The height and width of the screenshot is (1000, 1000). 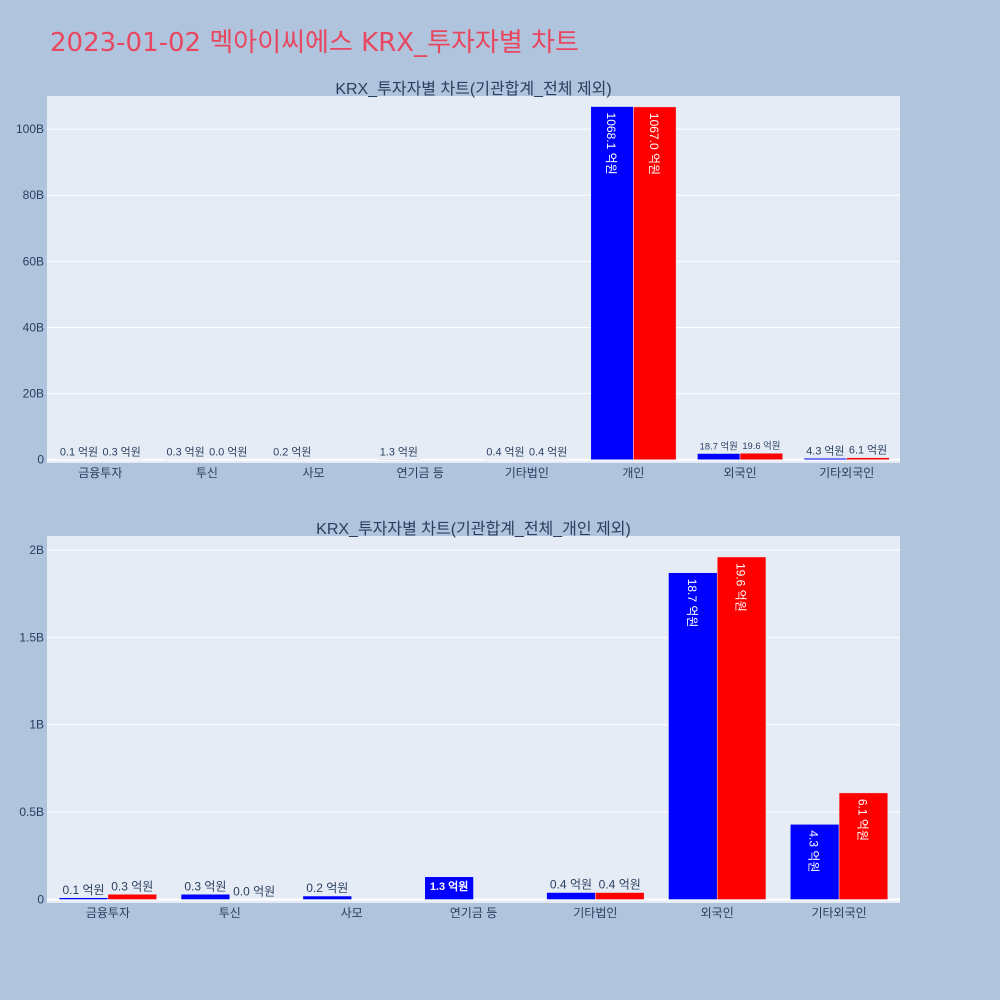 I want to click on page-title: 2023-01-02 멕아이씨에스 KRX_투자자별 차트, so click(x=314, y=43).